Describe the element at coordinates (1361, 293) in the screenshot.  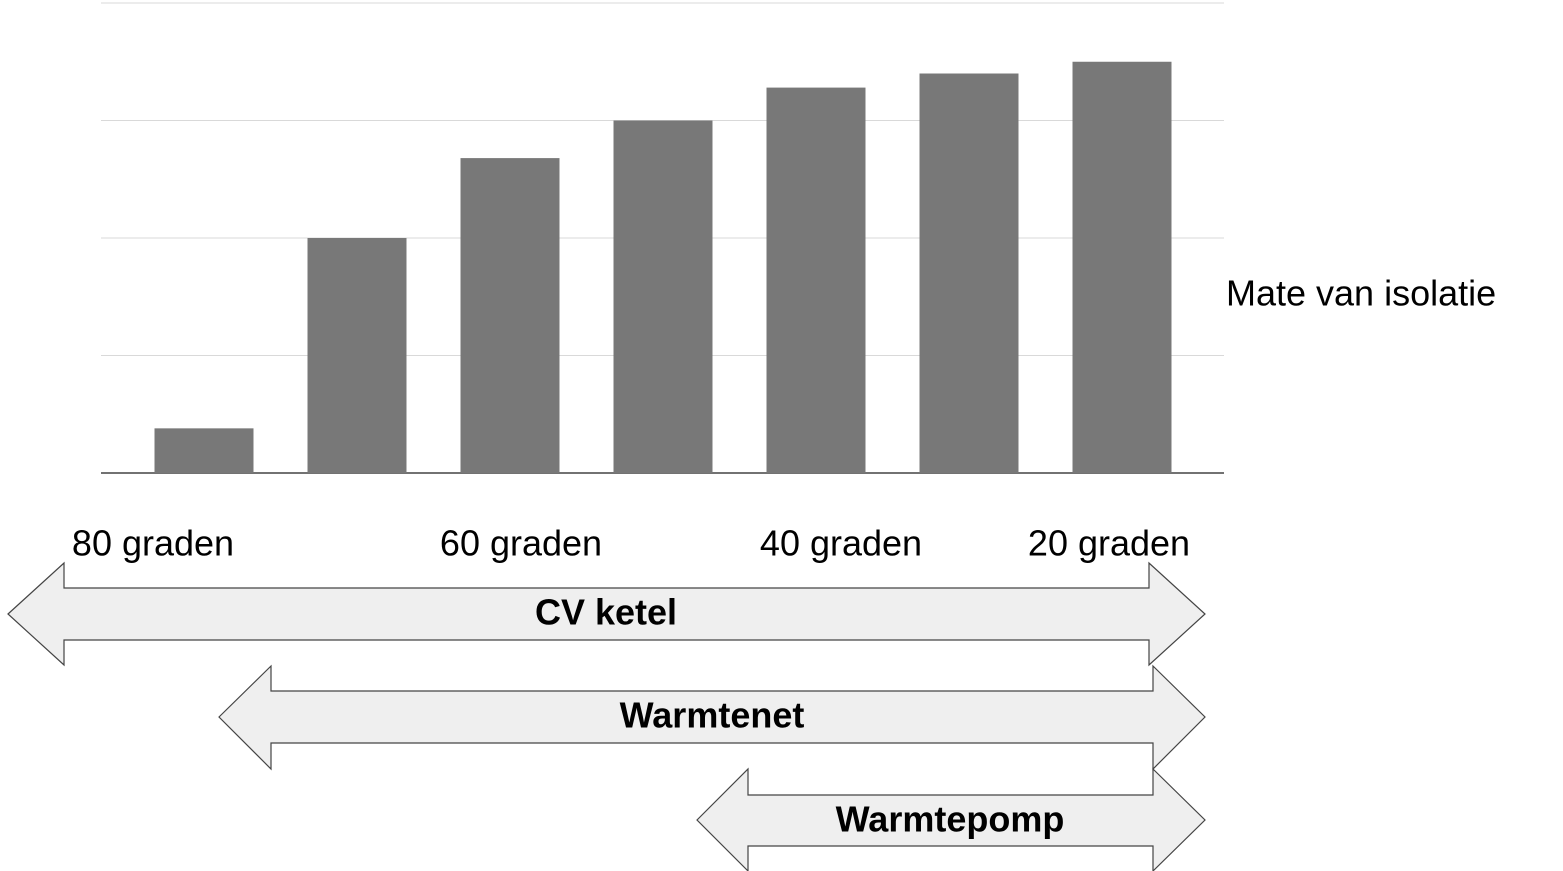
I see `axis-label: Mate van isolatie` at that location.